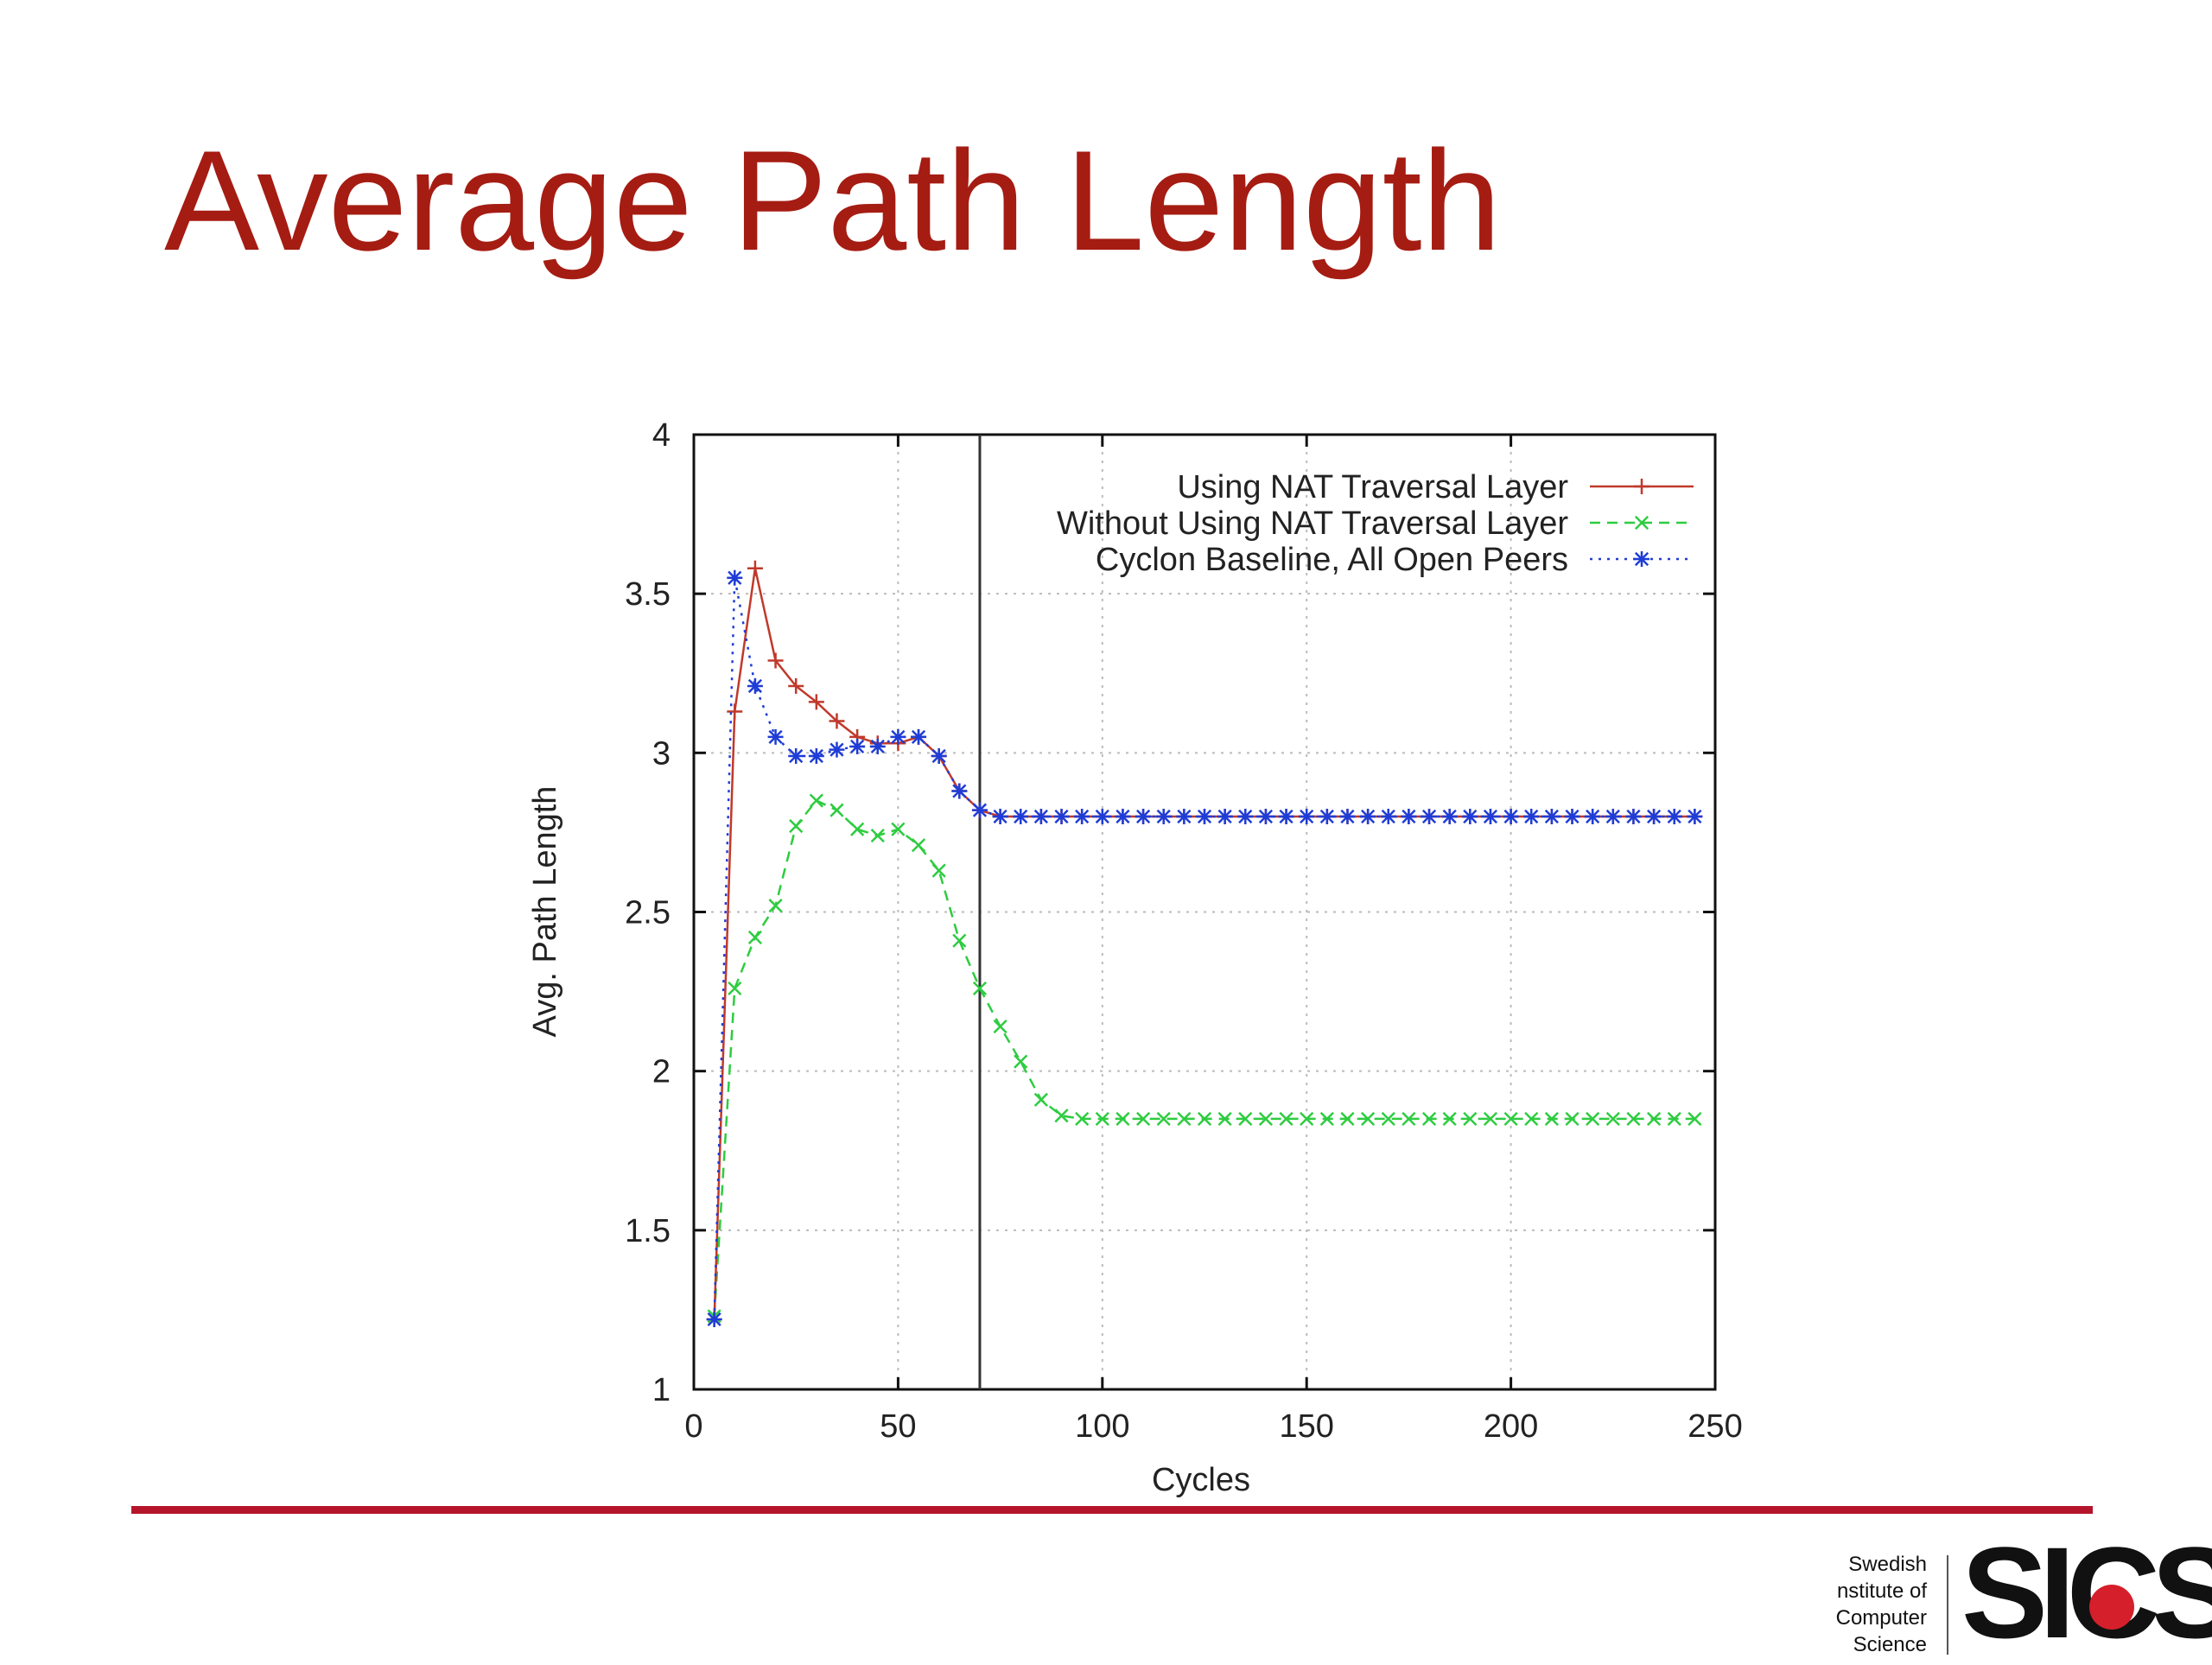 The height and width of the screenshot is (1665, 2212). I want to click on y-tick-label: 4, so click(661, 435).